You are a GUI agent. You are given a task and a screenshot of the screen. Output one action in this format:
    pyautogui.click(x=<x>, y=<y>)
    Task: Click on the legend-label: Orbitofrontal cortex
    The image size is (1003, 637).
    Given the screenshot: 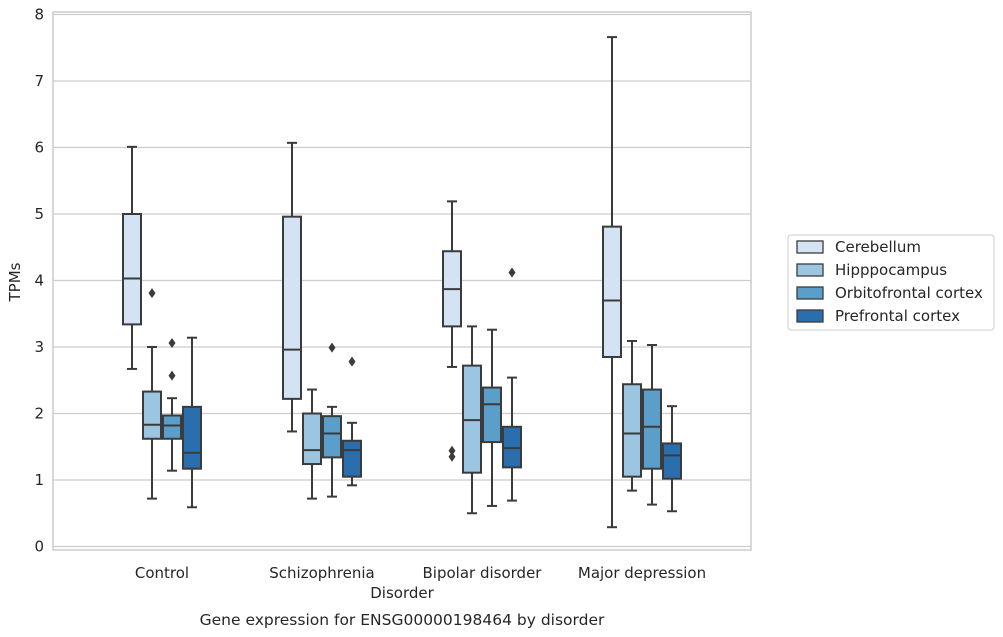 What is the action you would take?
    pyautogui.click(x=909, y=293)
    